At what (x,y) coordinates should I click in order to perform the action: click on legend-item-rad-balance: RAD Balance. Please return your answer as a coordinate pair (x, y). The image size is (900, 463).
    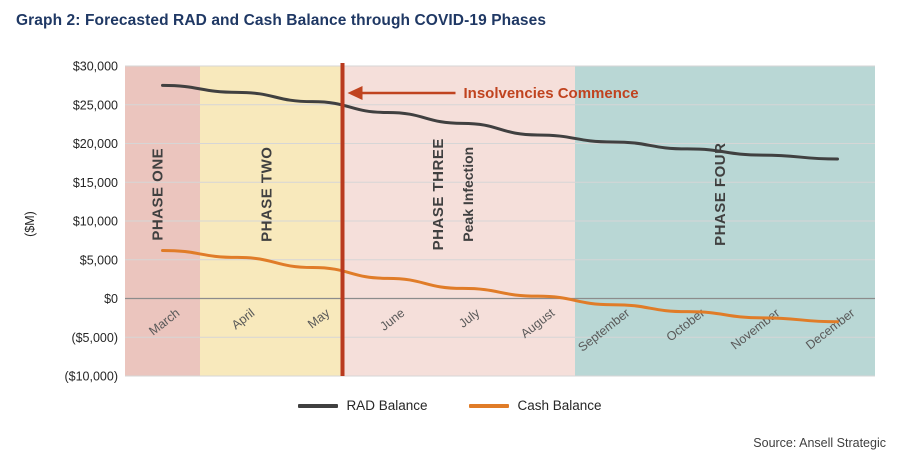
    Looking at the image, I should click on (362, 405).